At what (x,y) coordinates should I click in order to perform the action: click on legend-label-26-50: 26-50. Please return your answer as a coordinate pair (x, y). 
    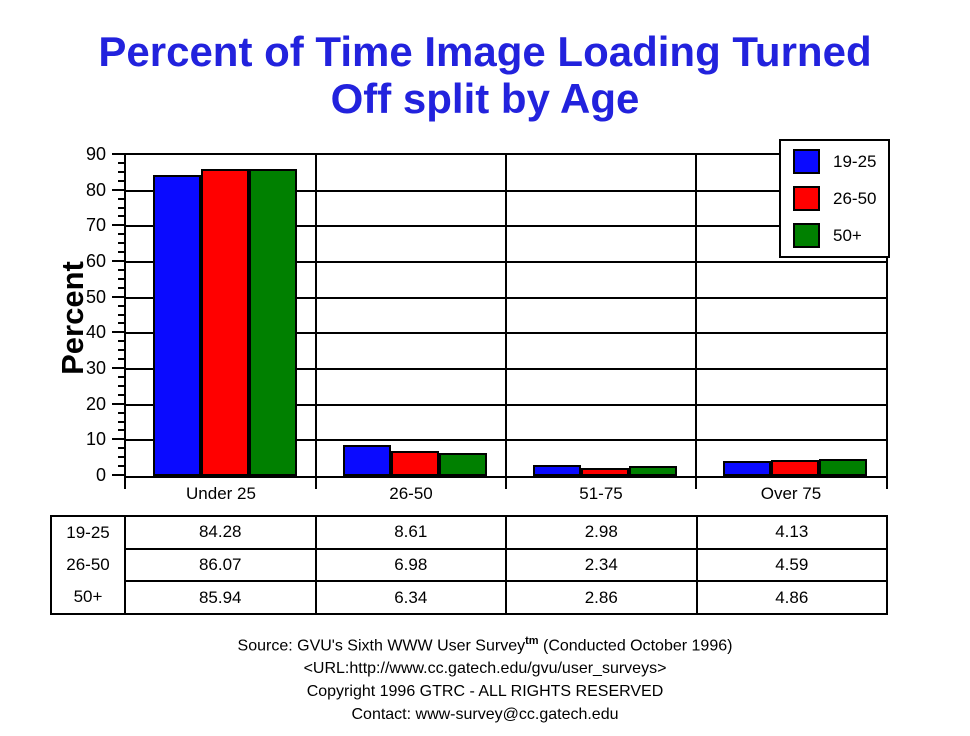
    Looking at the image, I should click on (855, 198).